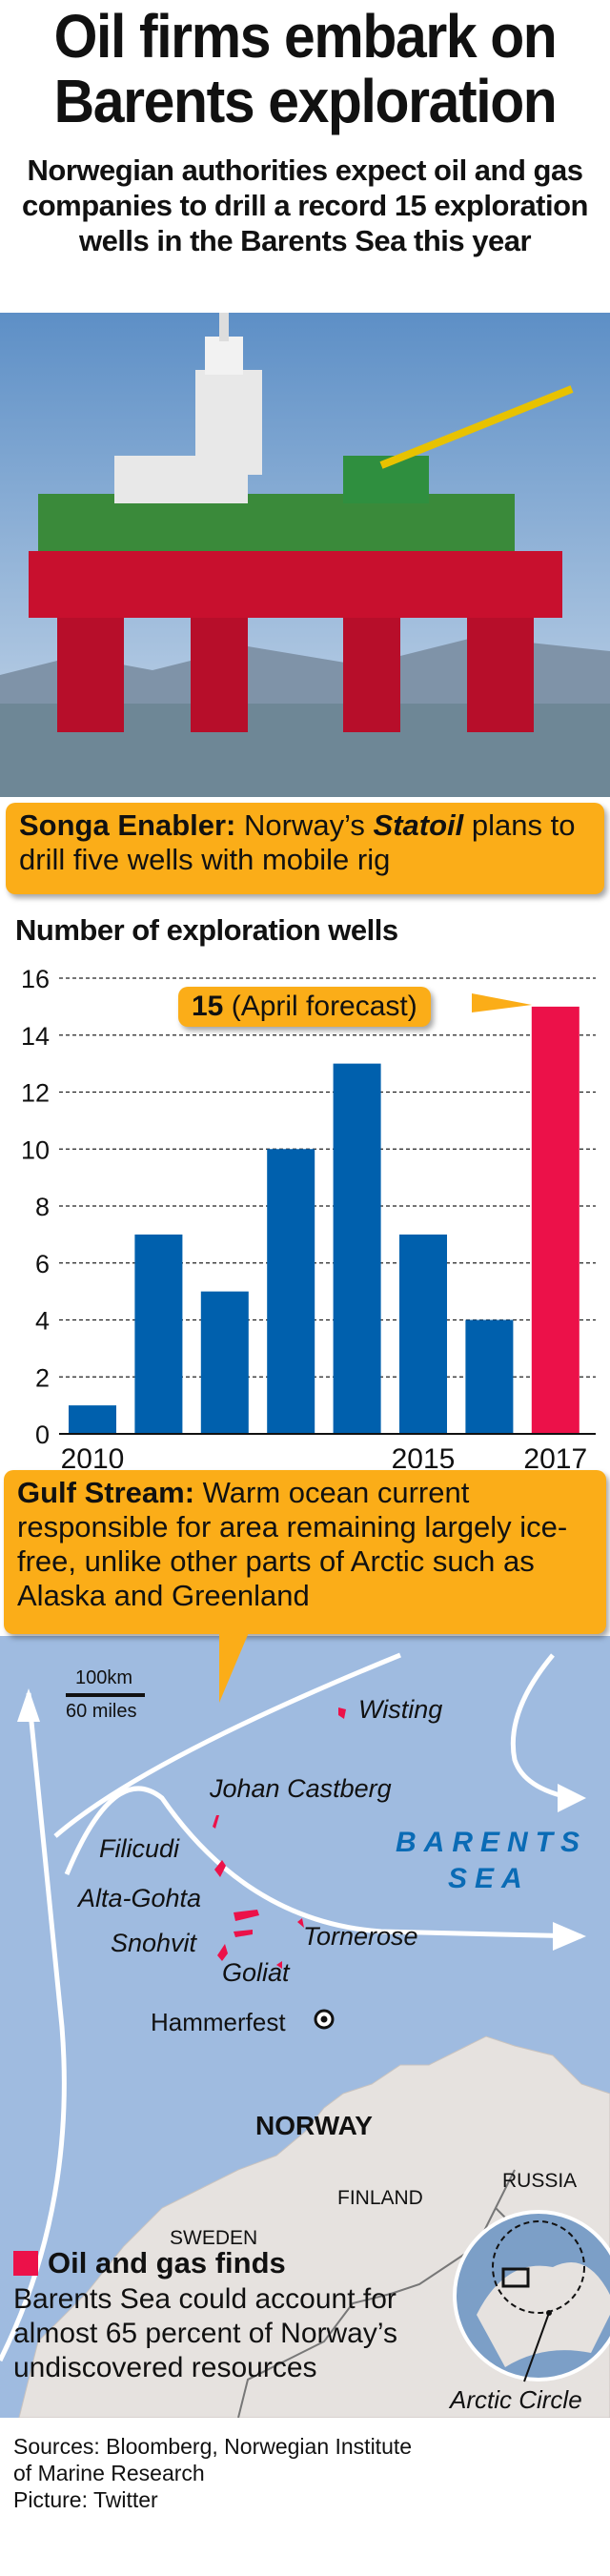  Describe the element at coordinates (490, 1376) in the screenshot. I see `bar-2016` at that location.